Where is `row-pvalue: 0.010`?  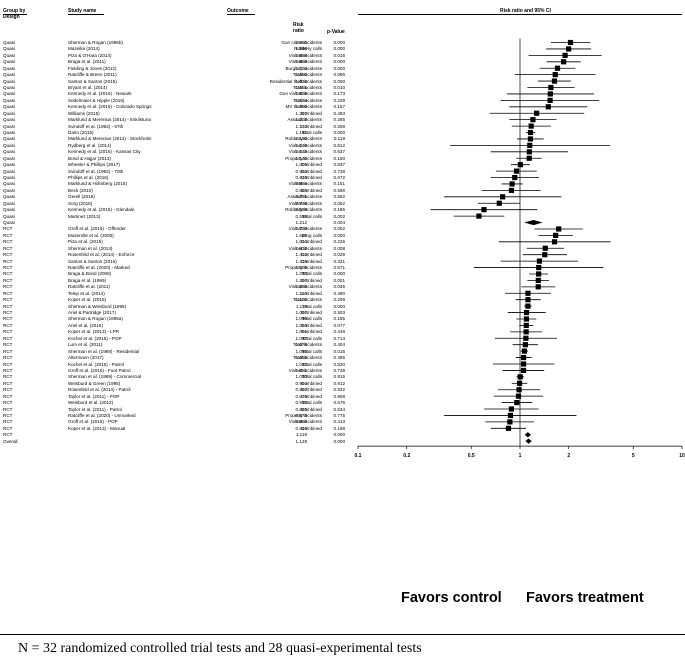 row-pvalue: 0.010 is located at coordinates (339, 87).